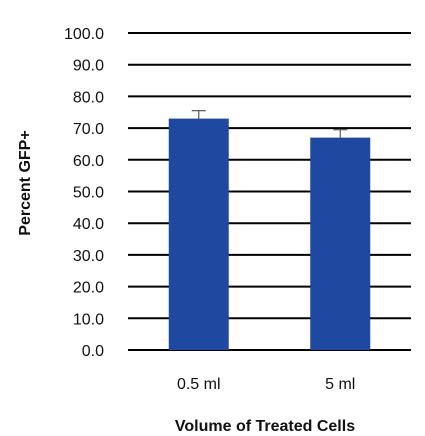  Describe the element at coordinates (340, 384) in the screenshot. I see `x-tick-label: 5 ml` at that location.